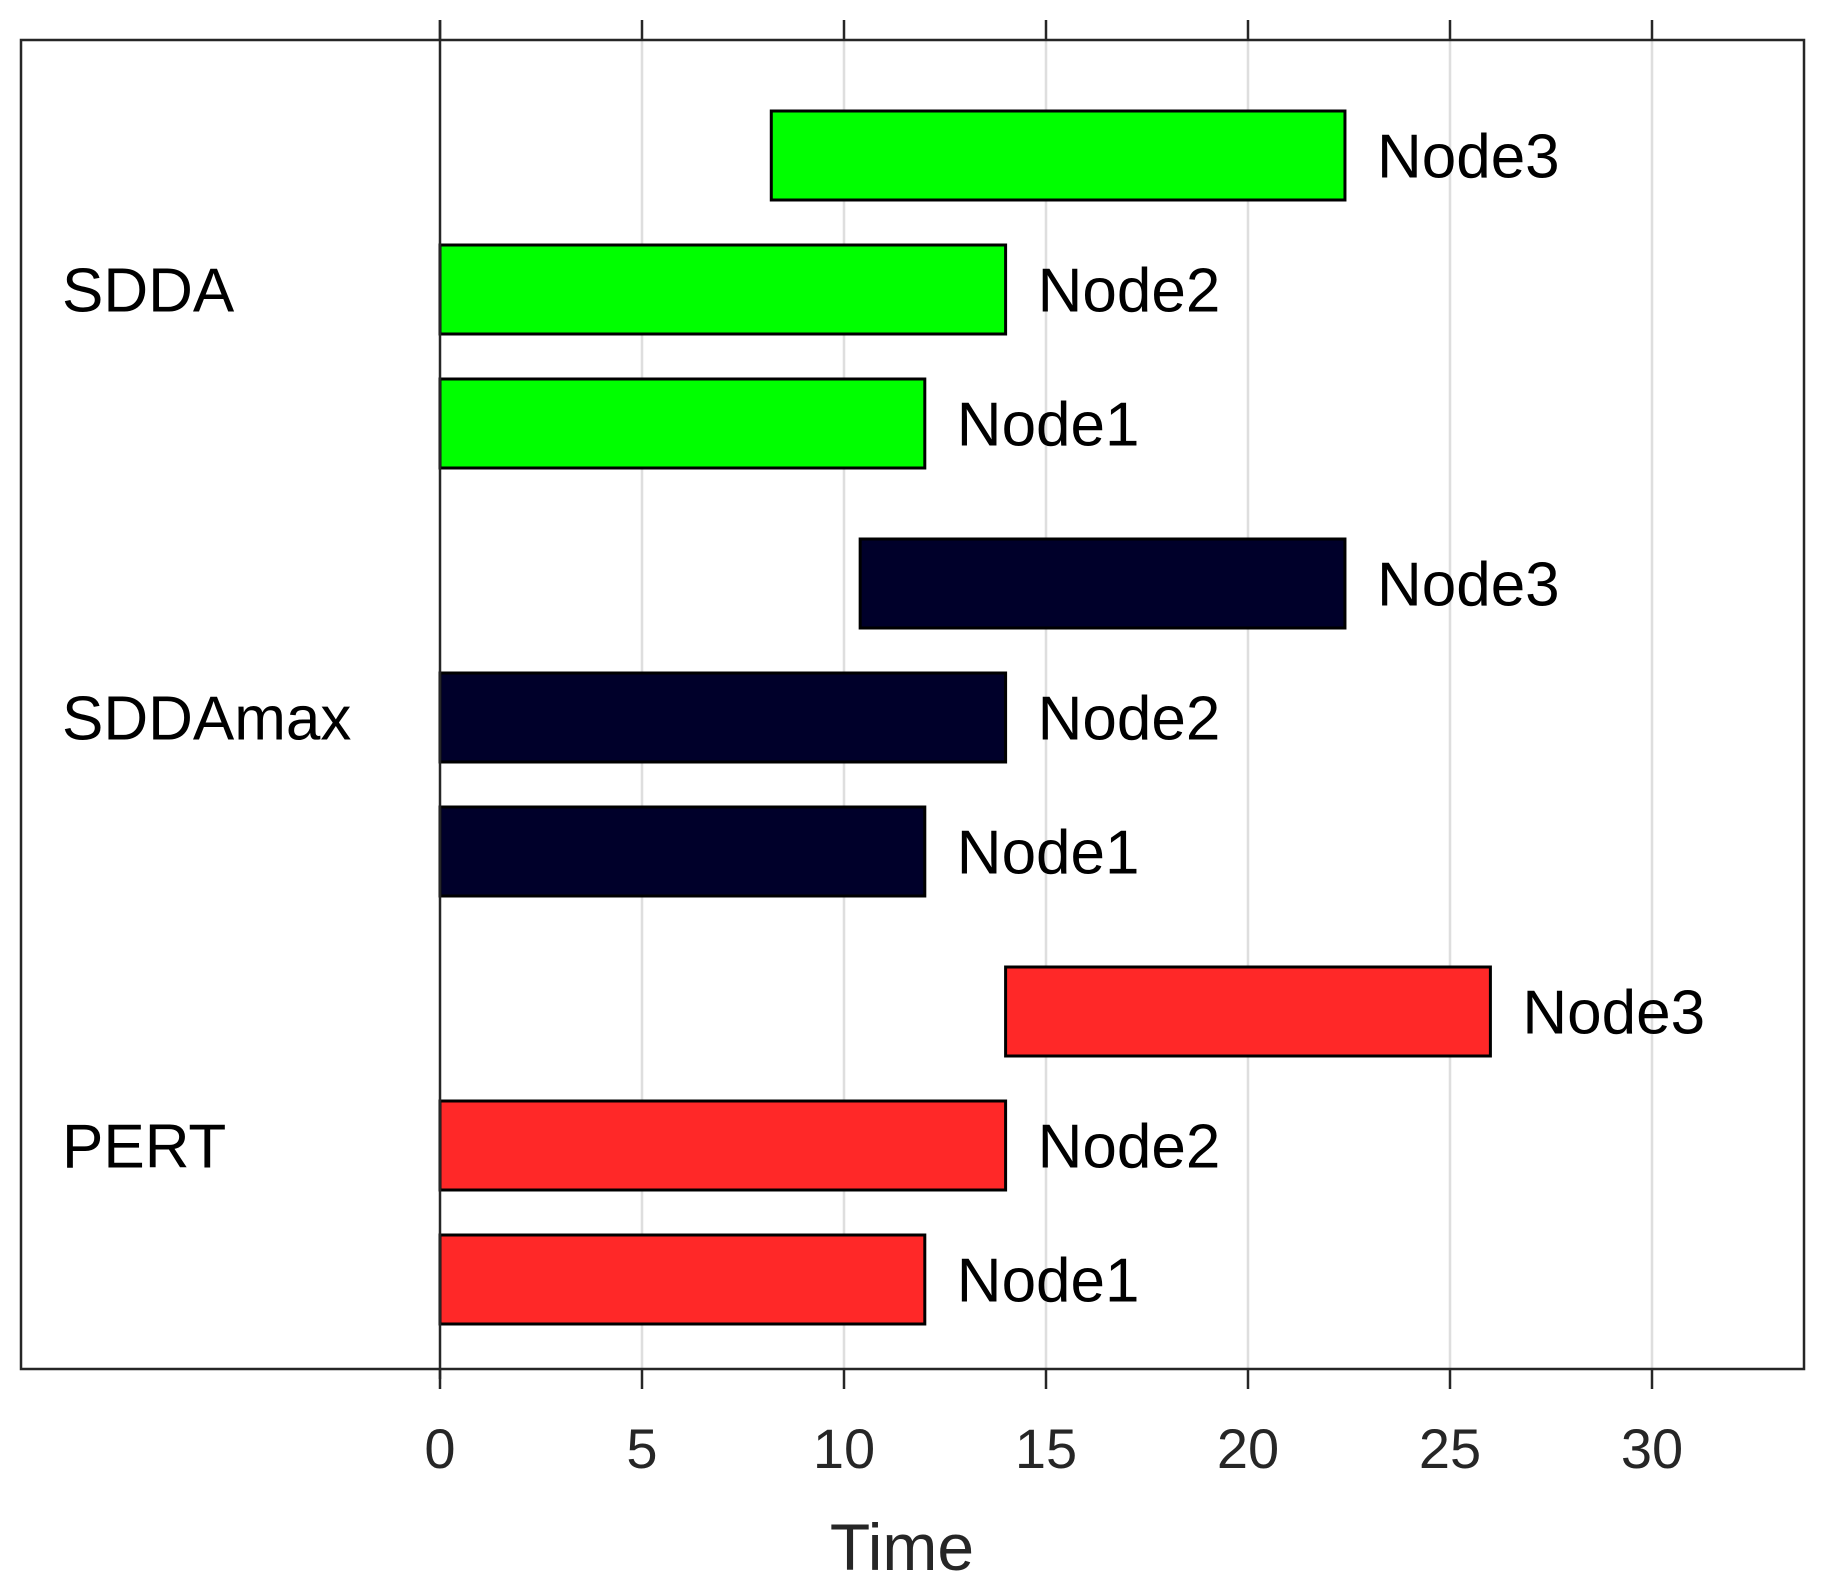 This screenshot has width=1822, height=1592. Describe the element at coordinates (641, 1448) in the screenshot. I see `x-tick-label: 5` at that location.